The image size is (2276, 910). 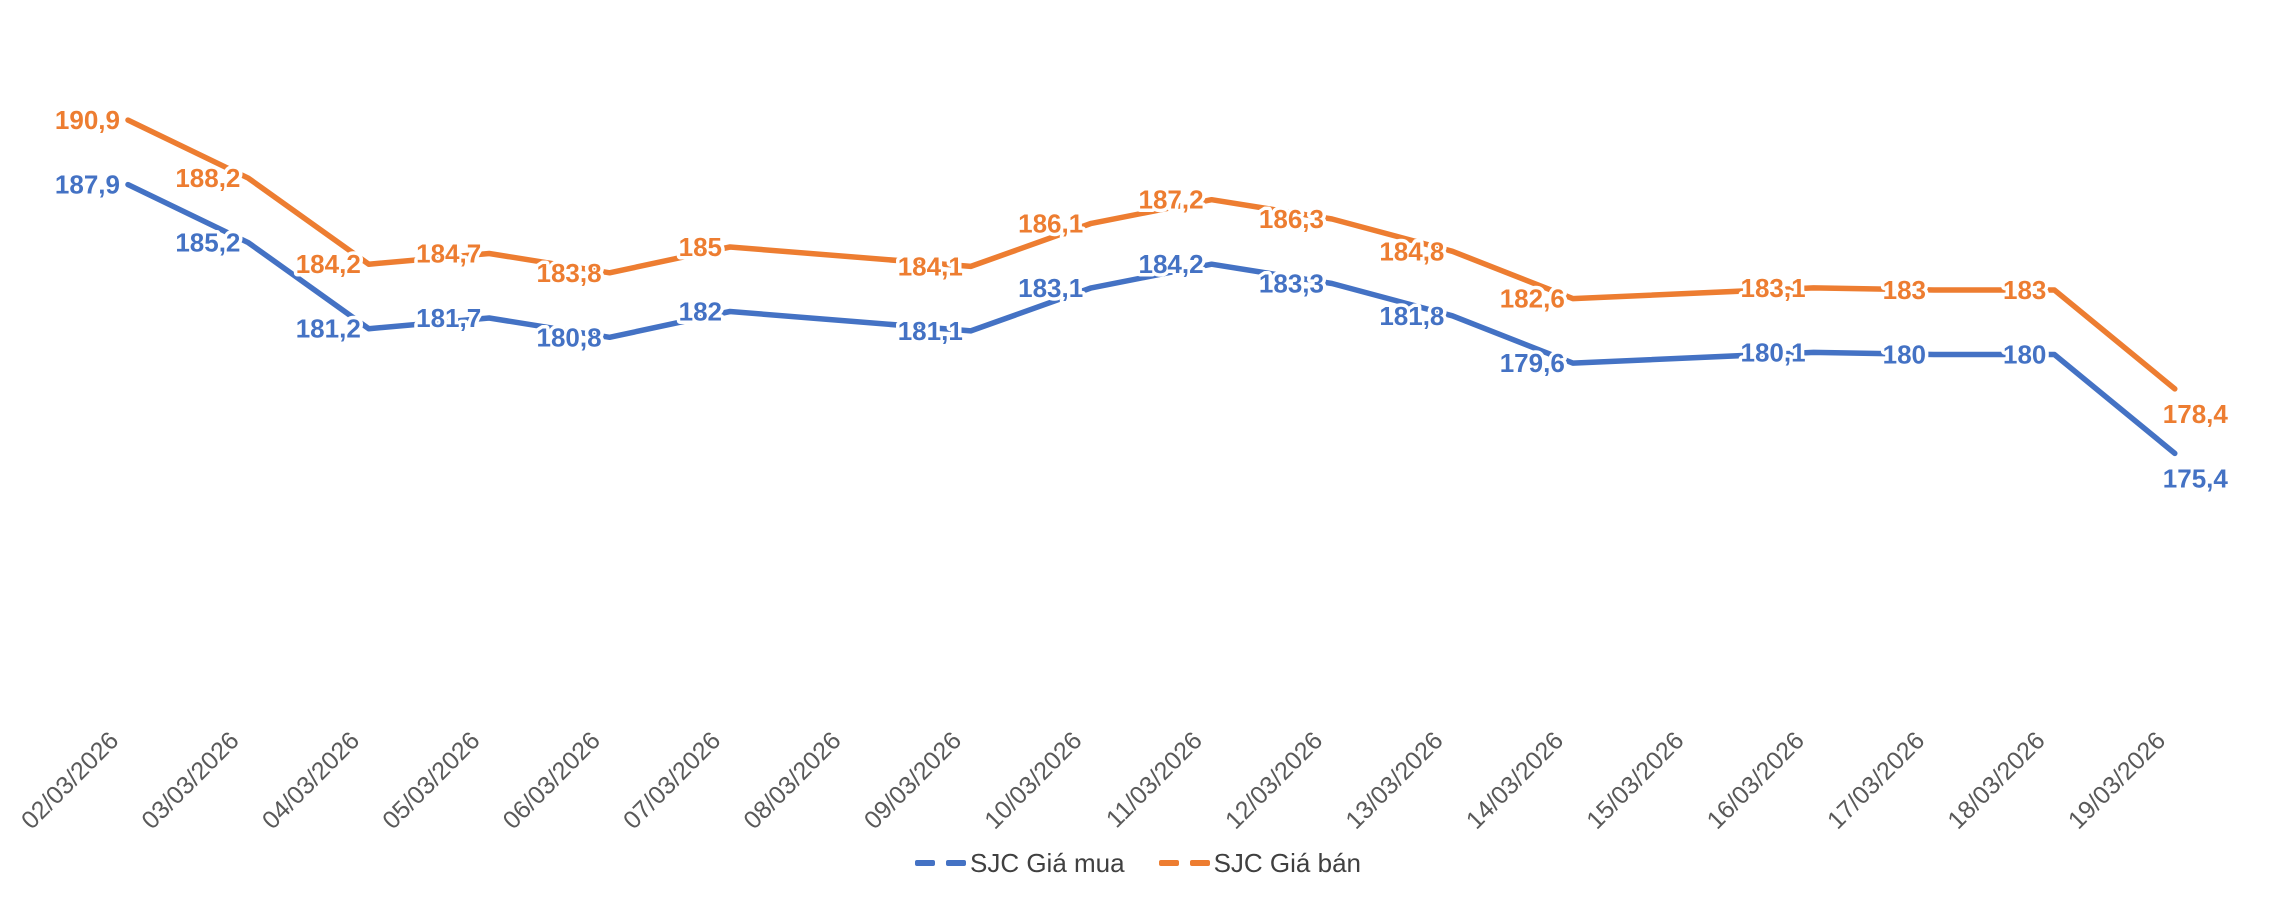 I want to click on data-label-sjc-gia-ban: 183,1, so click(x=1773, y=288).